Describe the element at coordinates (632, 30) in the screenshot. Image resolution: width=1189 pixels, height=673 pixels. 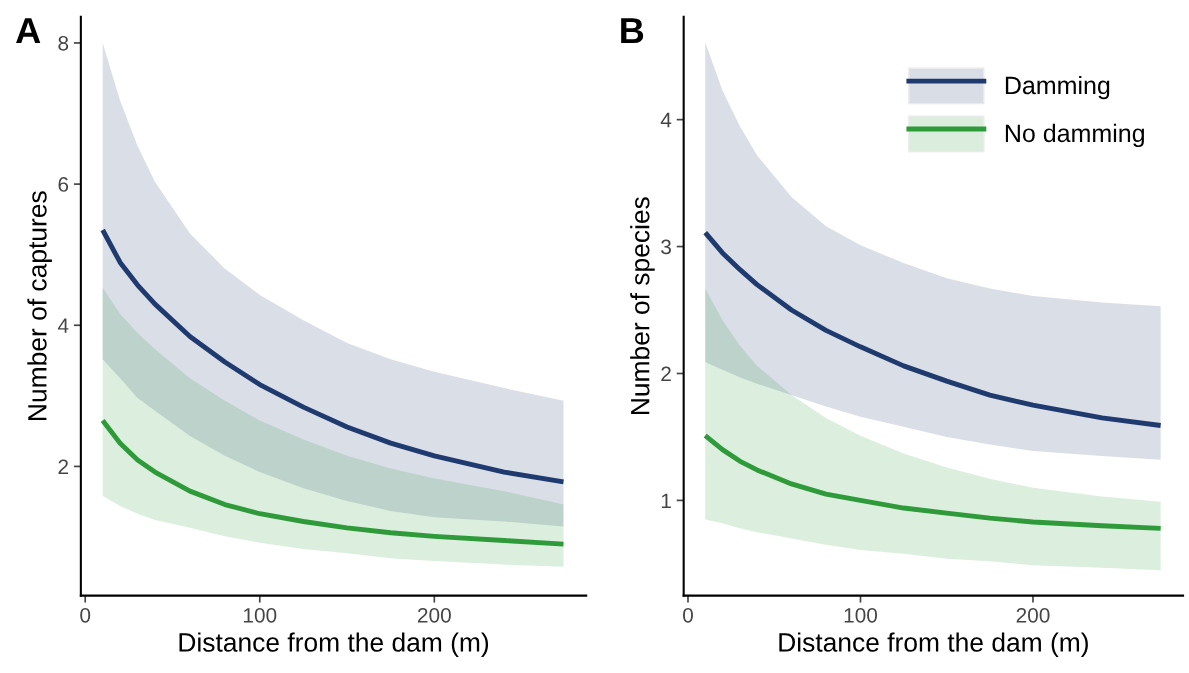
I see `chart-title: B` at that location.